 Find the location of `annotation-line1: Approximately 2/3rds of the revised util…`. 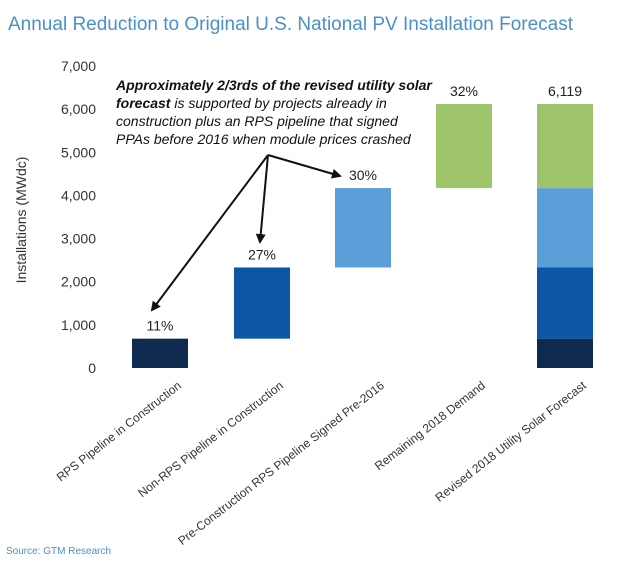

annotation-line1: Approximately 2/3rds of the revised util… is located at coordinates (274, 85).